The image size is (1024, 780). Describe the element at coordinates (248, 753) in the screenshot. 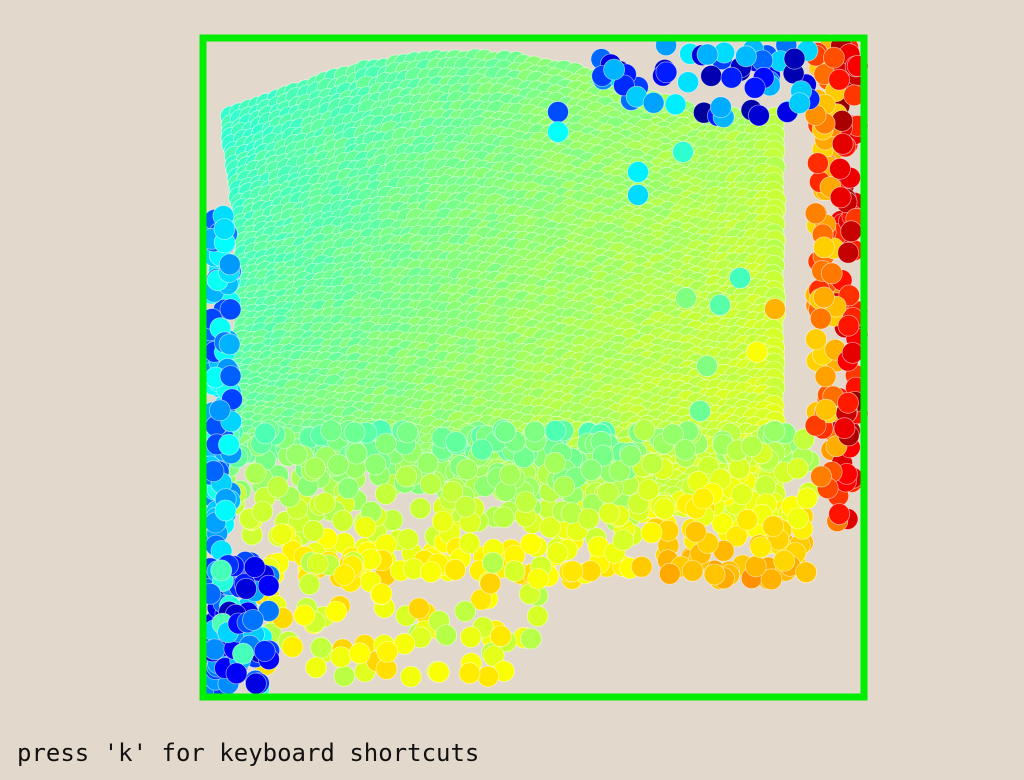

I see `keyboard-shortcuts-hint: press 'k' for keyboard shortcuts` at that location.